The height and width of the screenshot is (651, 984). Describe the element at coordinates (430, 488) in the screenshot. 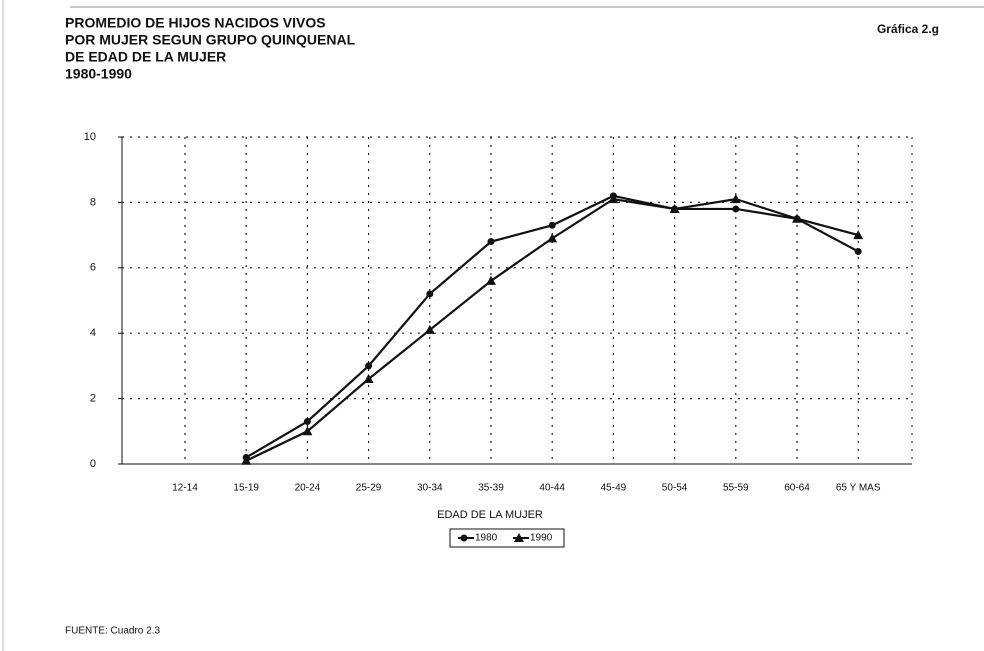

I see `x-tick-label: 30-34` at that location.